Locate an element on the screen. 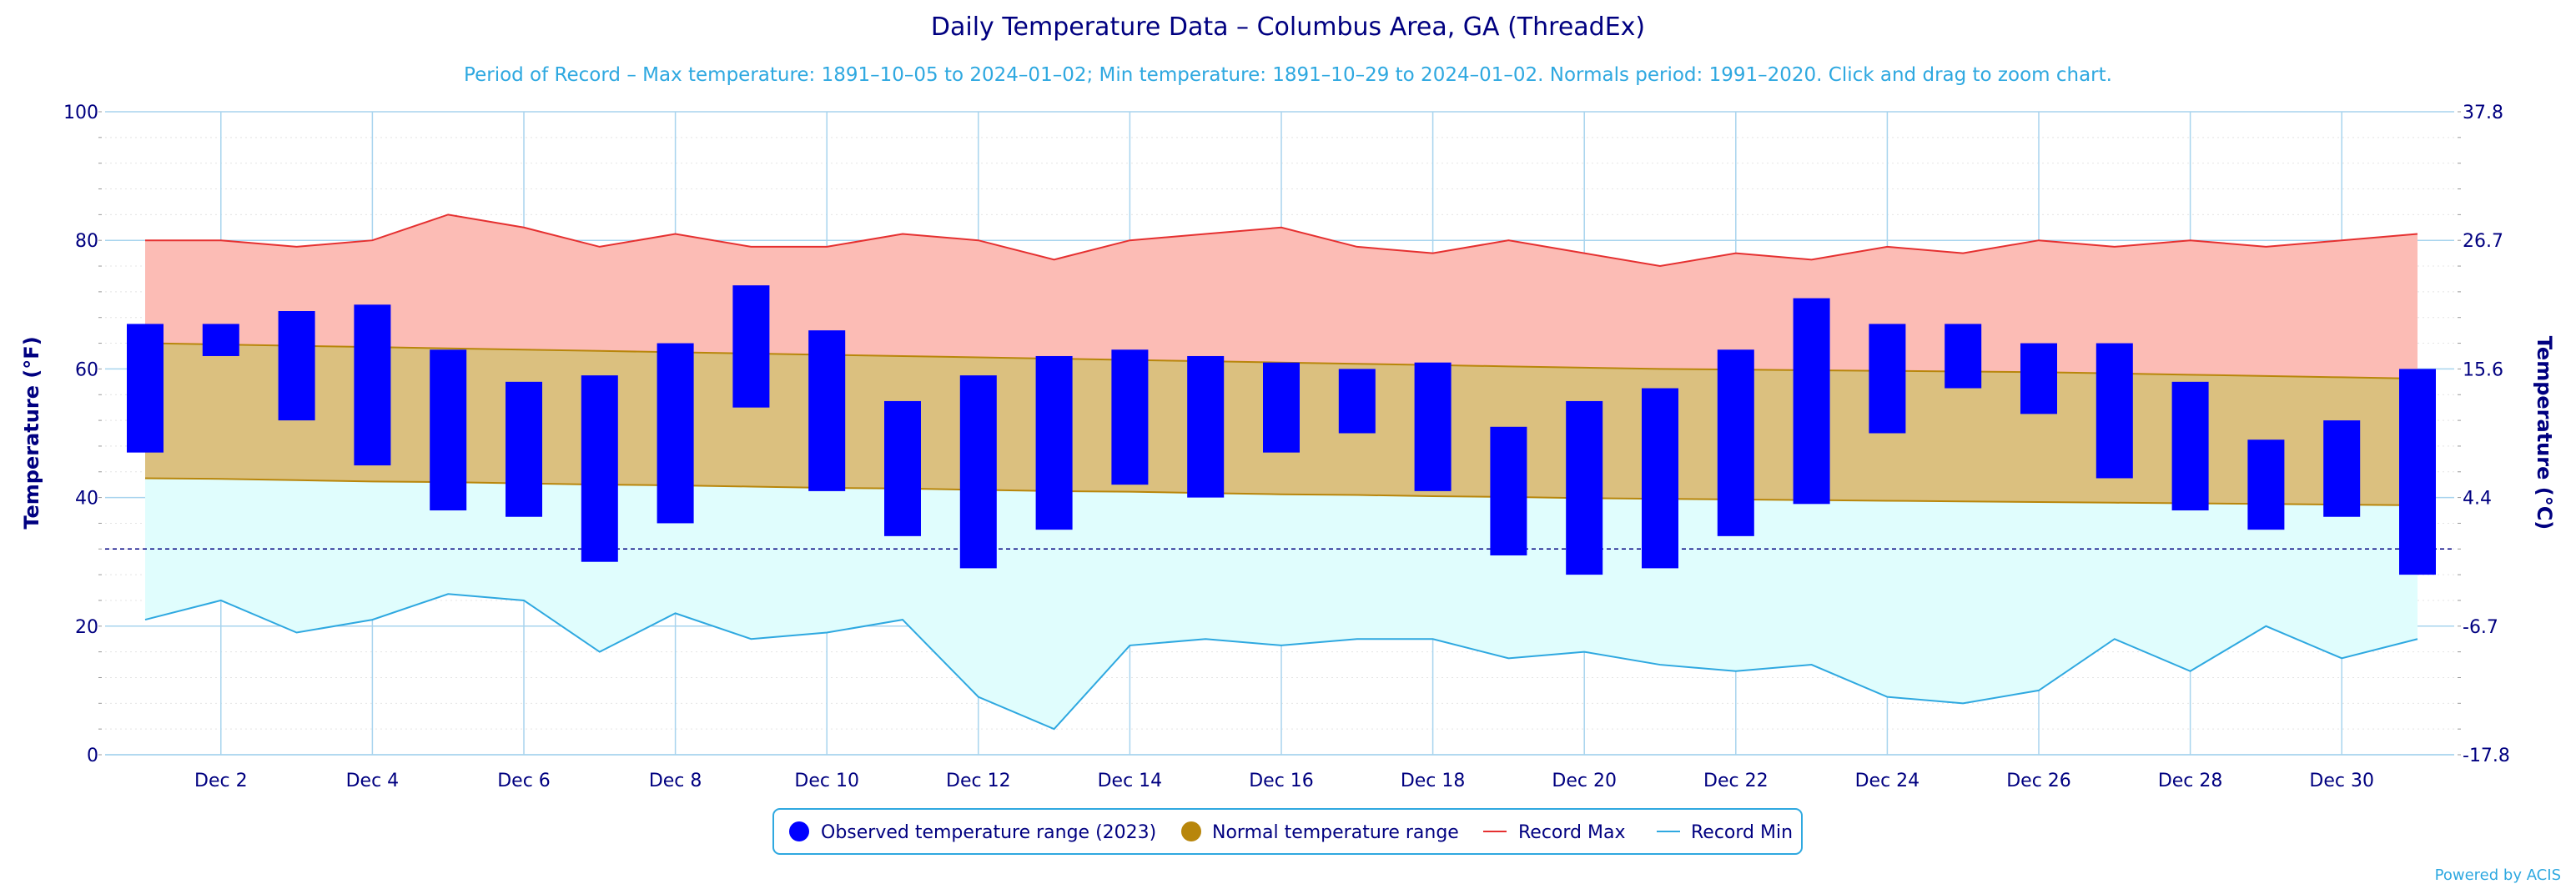 This screenshot has width=2576, height=889. y-tick-label-right: 26.7 is located at coordinates (2483, 241).